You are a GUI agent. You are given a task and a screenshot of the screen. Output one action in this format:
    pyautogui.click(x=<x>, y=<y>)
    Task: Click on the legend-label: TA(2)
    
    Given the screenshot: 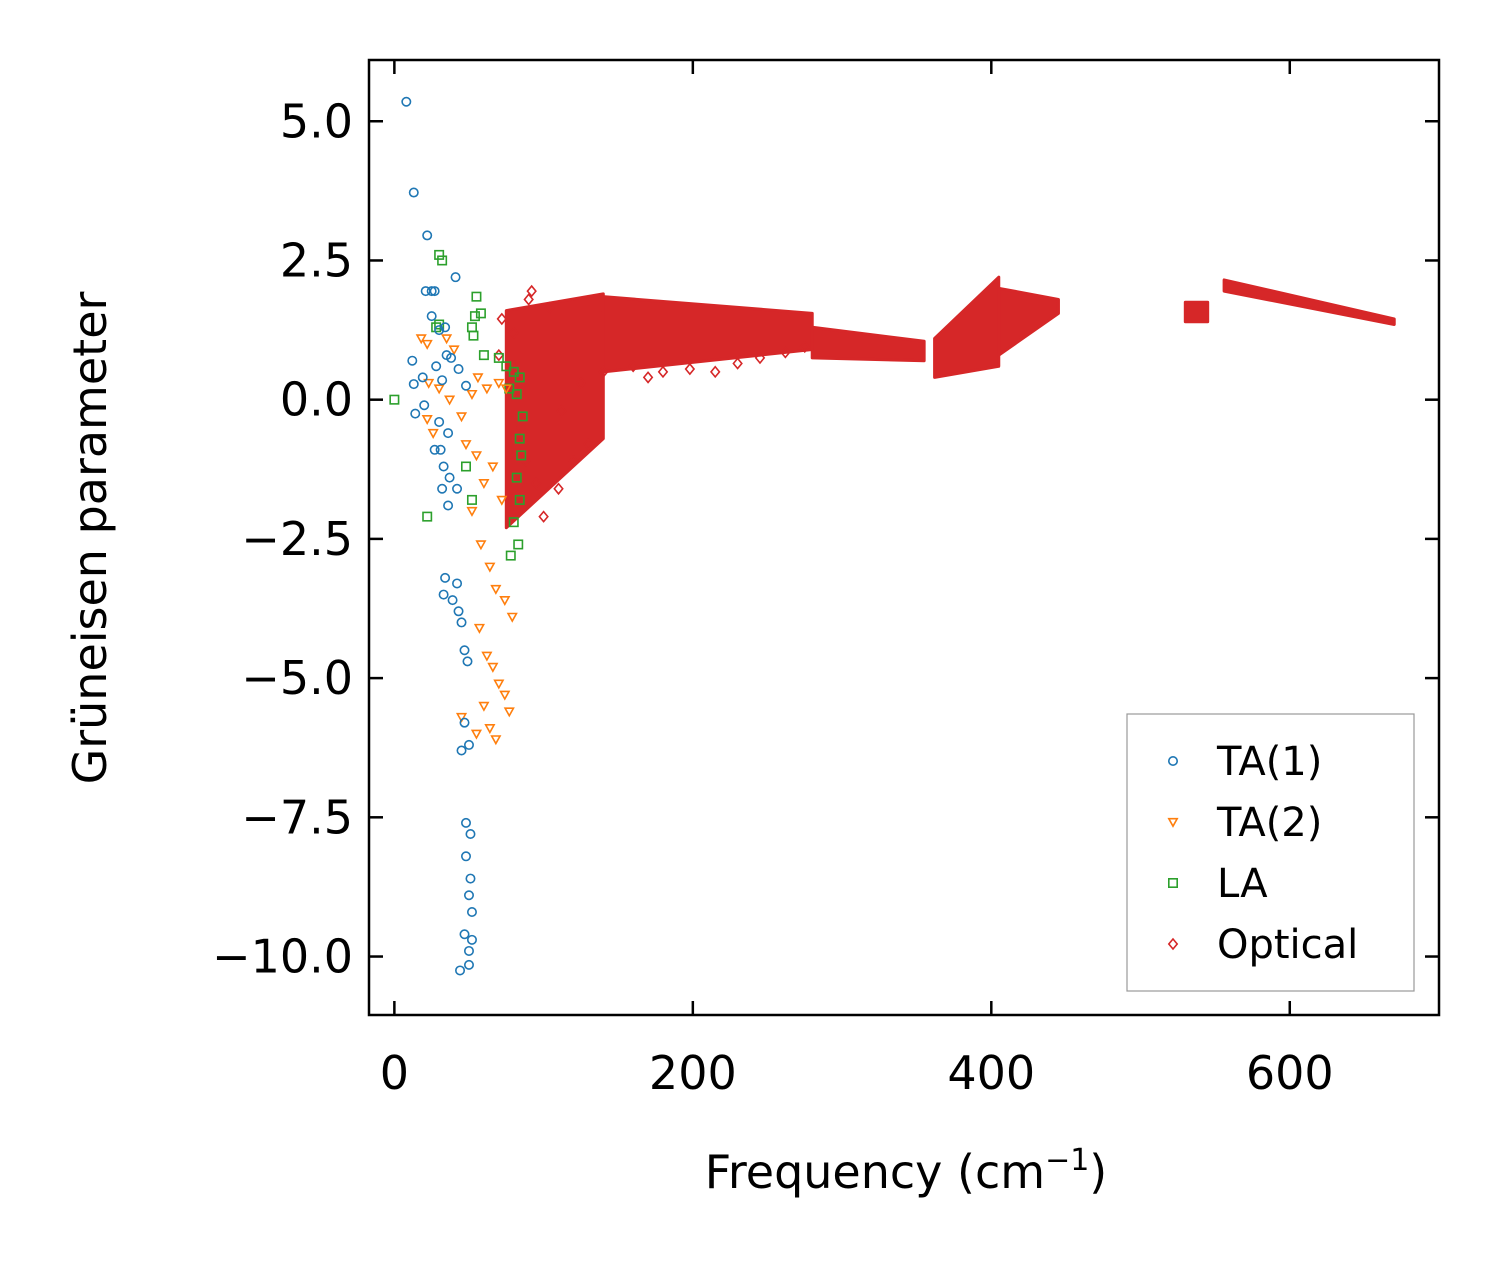 What is the action you would take?
    pyautogui.click(x=1269, y=823)
    